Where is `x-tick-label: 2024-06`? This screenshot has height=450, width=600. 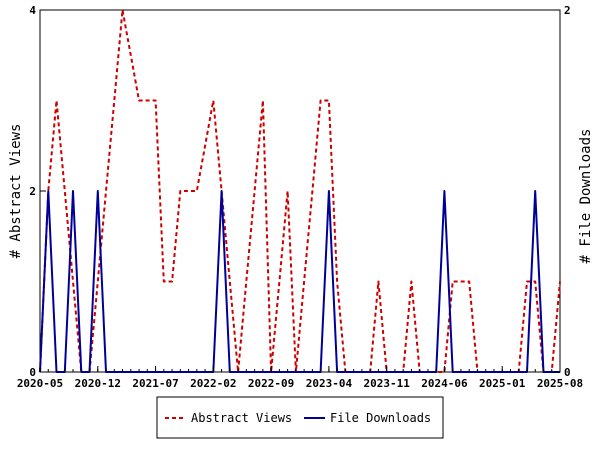 x-tick-label: 2024-06 is located at coordinates (444, 383).